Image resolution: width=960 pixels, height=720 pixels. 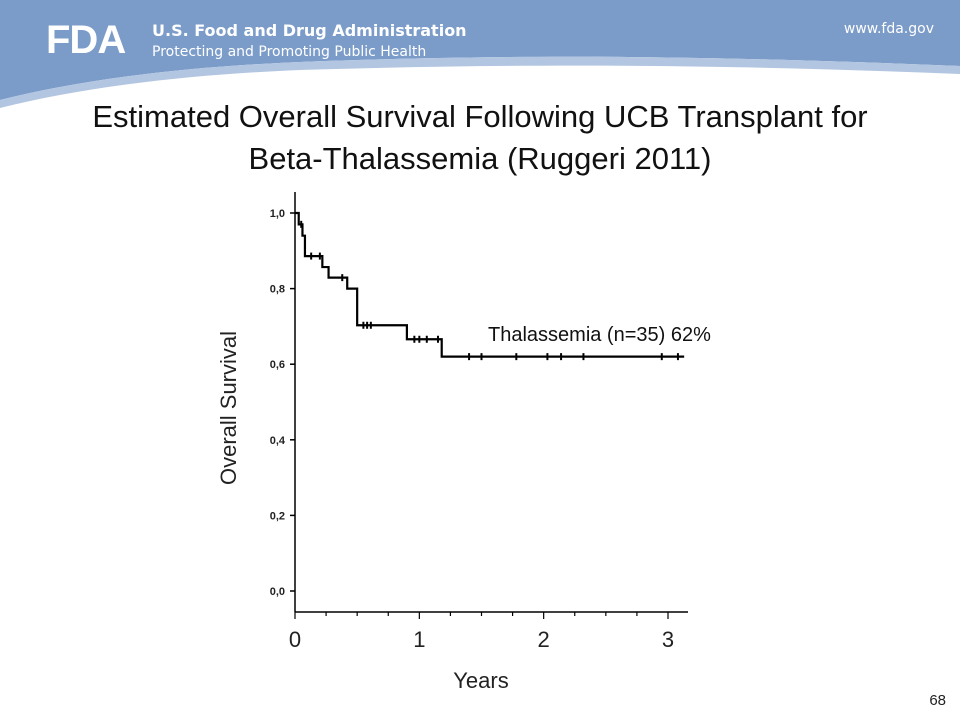 What do you see at coordinates (295, 639) in the screenshot?
I see `x-tick-label: 0` at bounding box center [295, 639].